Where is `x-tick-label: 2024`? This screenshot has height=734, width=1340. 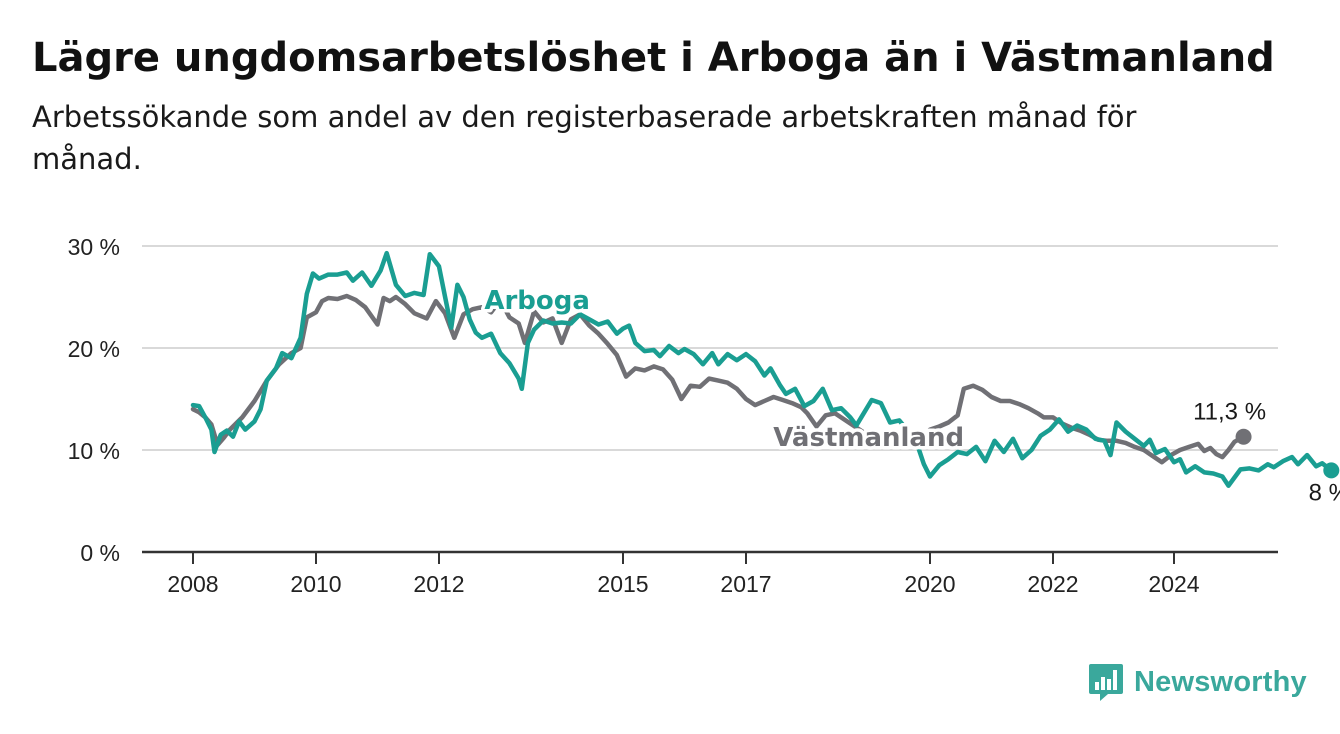
x-tick-label: 2024 is located at coordinates (1173, 584).